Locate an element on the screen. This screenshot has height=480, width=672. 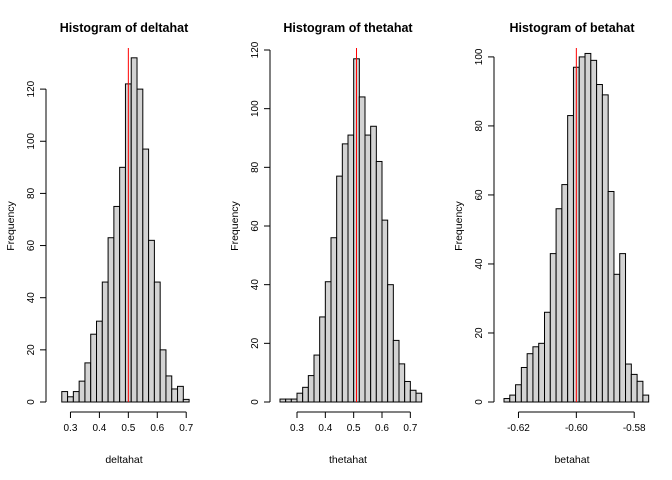
chart-title: Histogram of thetahat is located at coordinates (348, 28).